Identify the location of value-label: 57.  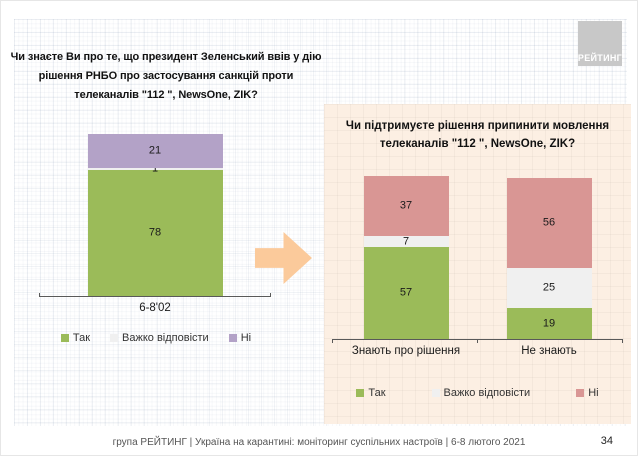
(406, 292).